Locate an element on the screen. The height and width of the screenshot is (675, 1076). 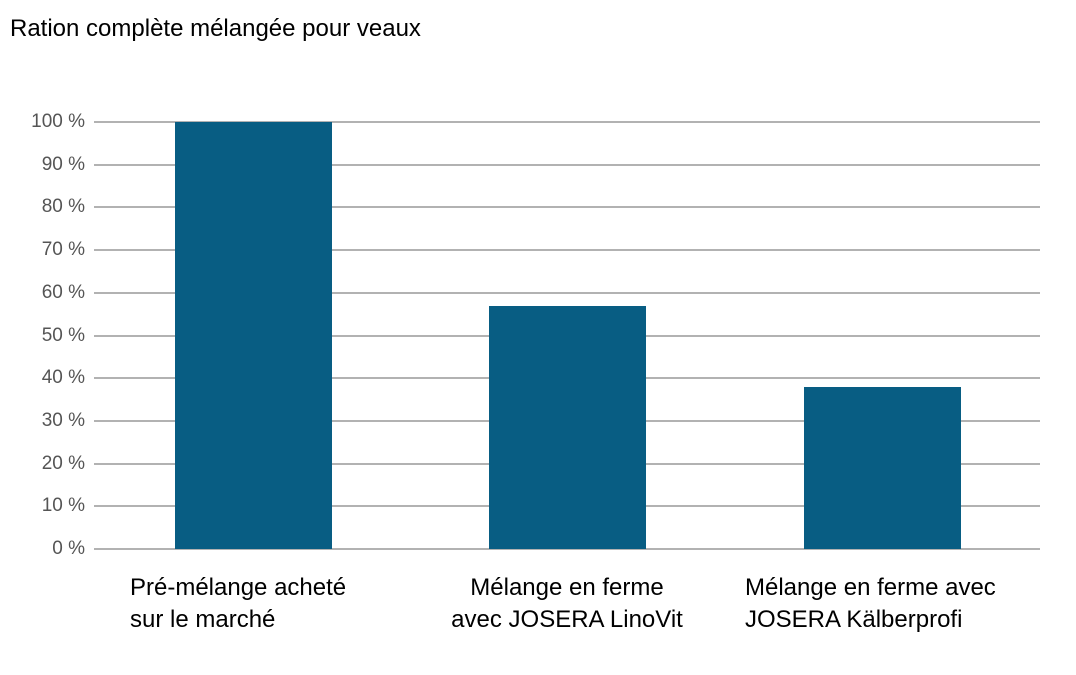
y-tick-label: 50 % is located at coordinates (63, 335).